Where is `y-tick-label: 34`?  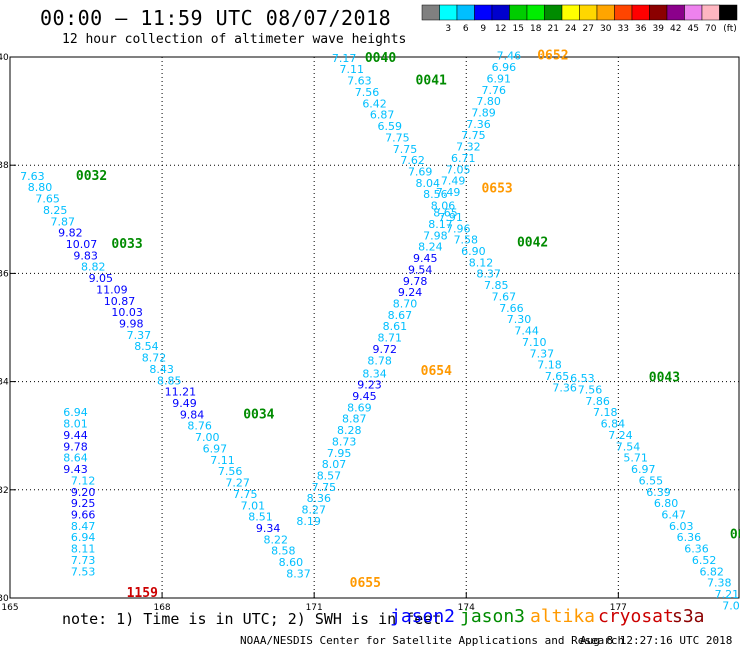 y-tick-label: 34 is located at coordinates (4, 383).